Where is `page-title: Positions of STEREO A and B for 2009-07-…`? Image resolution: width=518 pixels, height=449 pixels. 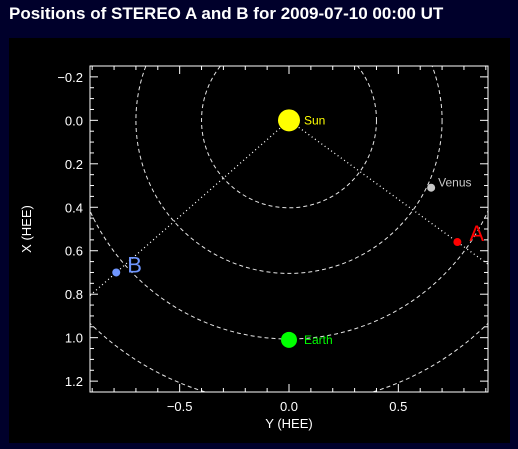
page-title: Positions of STEREO A and B for 2009-07-… is located at coordinates (226, 13).